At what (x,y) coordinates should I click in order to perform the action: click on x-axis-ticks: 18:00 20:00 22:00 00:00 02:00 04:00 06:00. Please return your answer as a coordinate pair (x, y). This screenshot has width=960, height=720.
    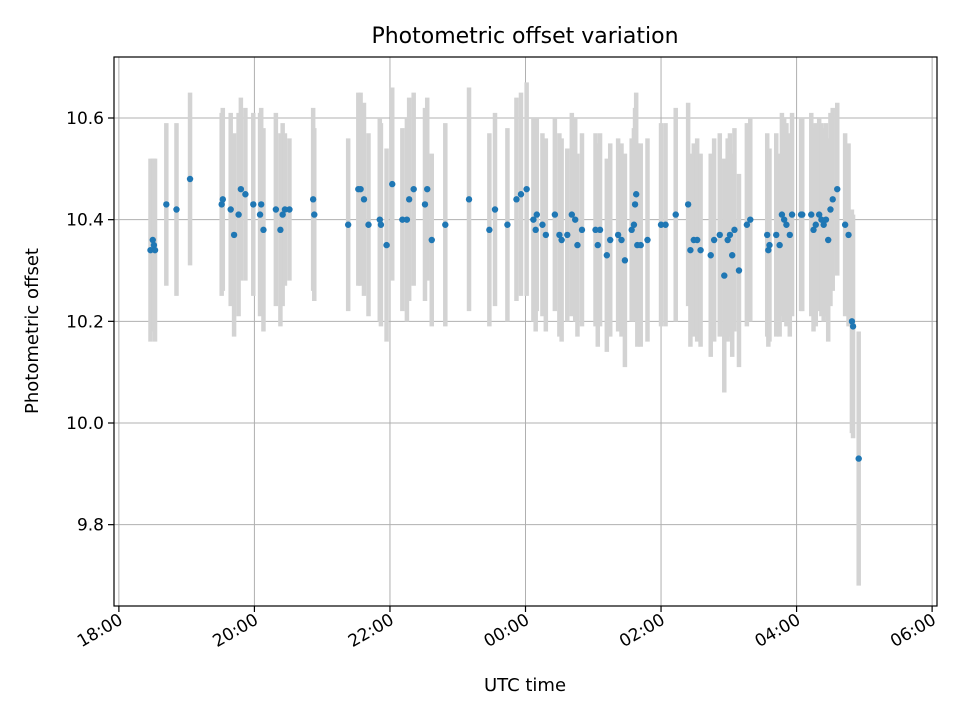
    Looking at the image, I should click on (507, 629).